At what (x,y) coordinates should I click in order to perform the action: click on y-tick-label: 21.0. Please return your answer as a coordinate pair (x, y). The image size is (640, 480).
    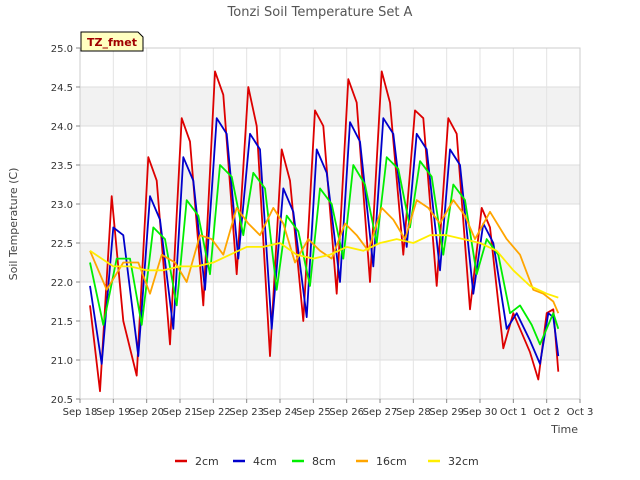
    Looking at the image, I should click on (62, 361).